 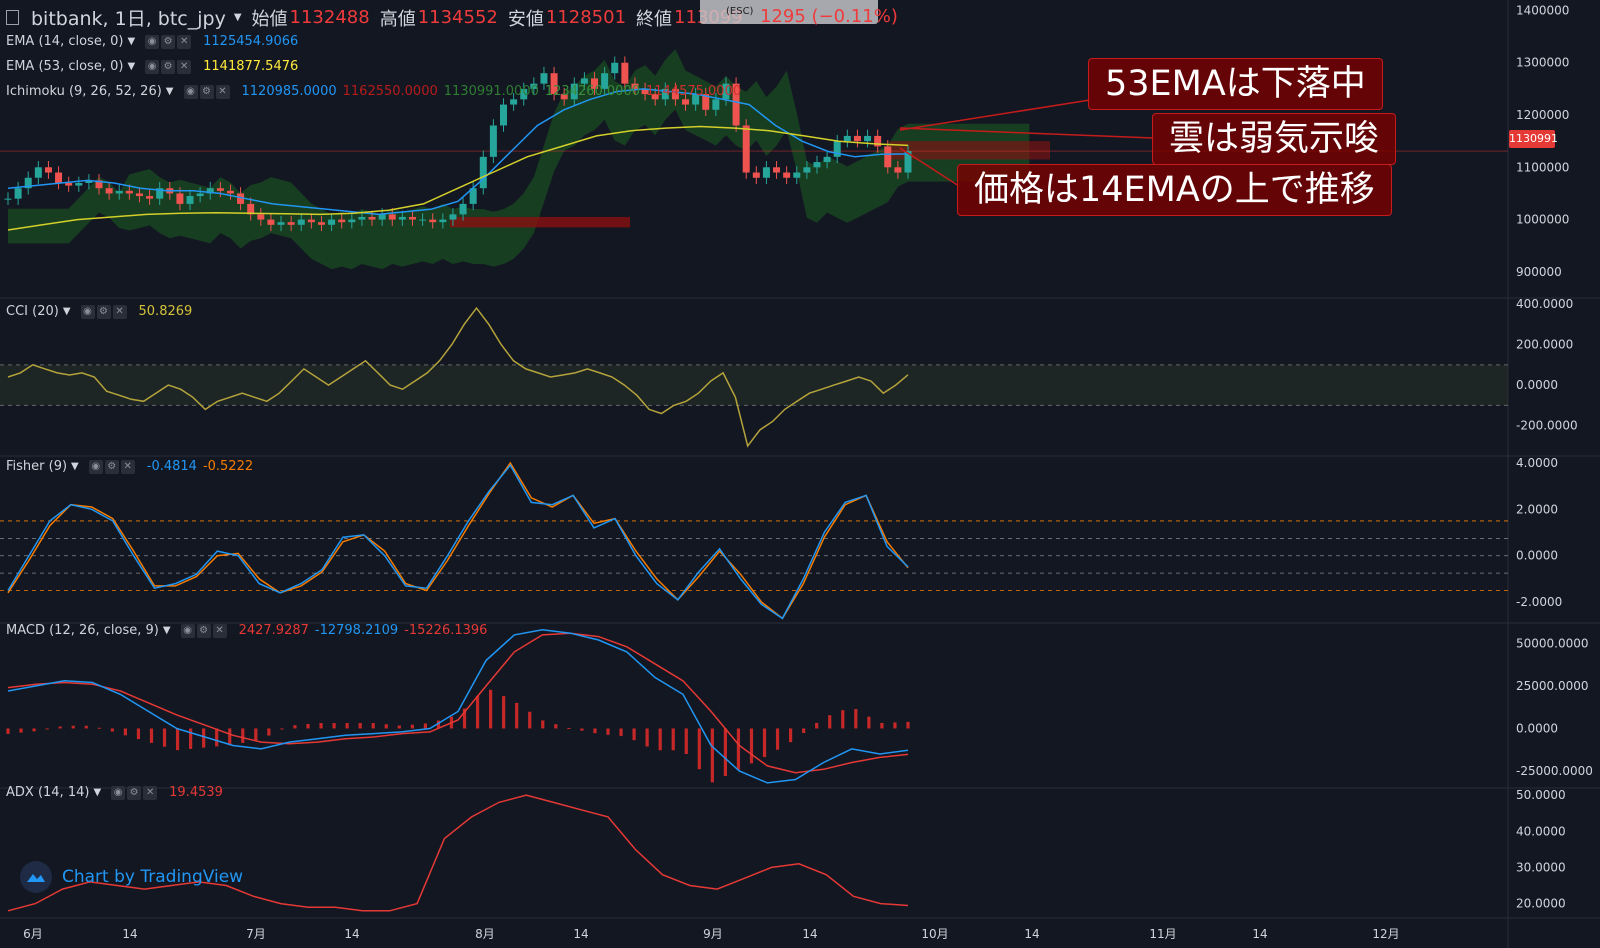 I want to click on legend-ichimoku-name: Ichimoku (9, 26, 52, 26), so click(x=84, y=91).